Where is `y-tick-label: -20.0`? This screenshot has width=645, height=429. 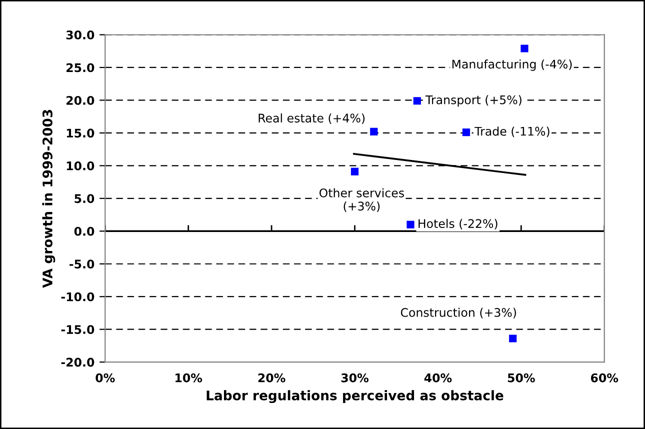 y-tick-label: -20.0 is located at coordinates (77, 362).